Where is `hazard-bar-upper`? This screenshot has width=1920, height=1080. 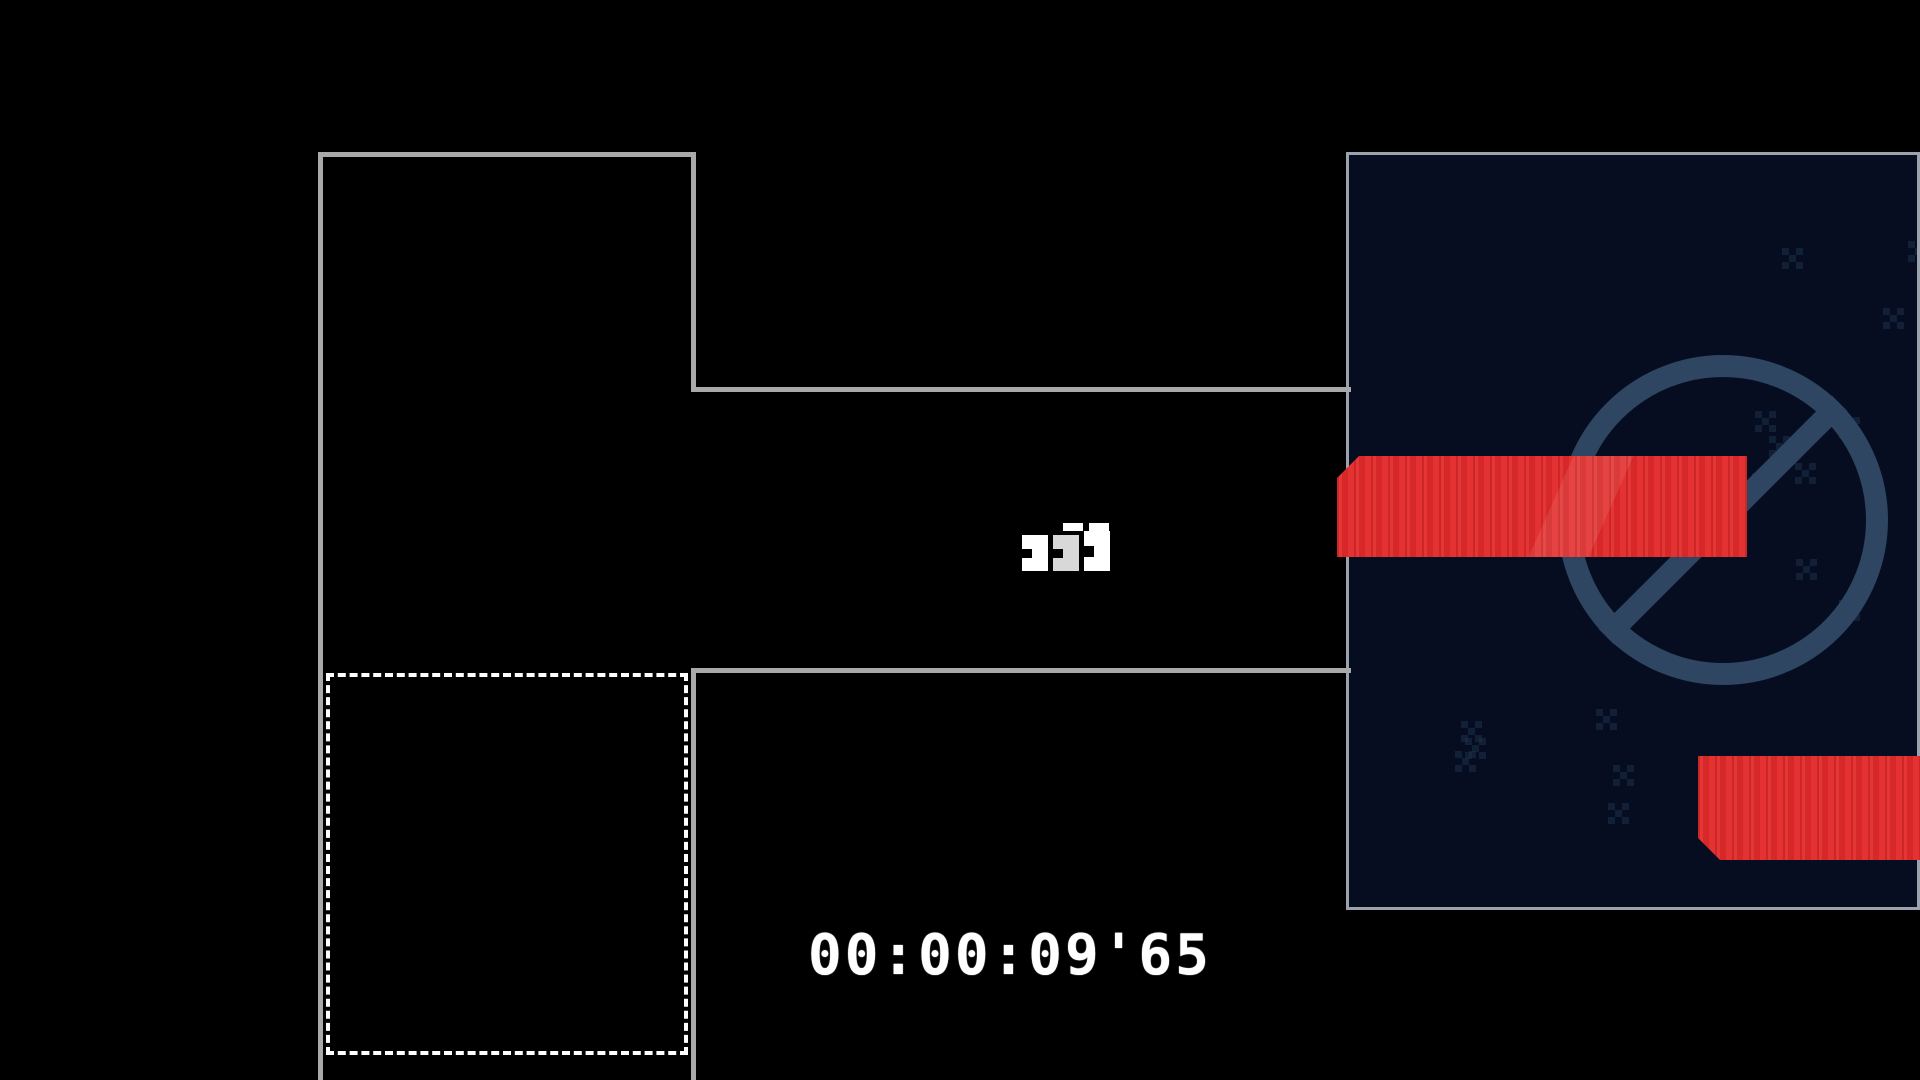 hazard-bar-upper is located at coordinates (1542, 506).